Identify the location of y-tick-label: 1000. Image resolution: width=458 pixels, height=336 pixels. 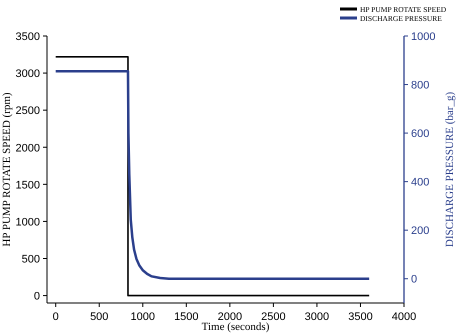
(28, 222).